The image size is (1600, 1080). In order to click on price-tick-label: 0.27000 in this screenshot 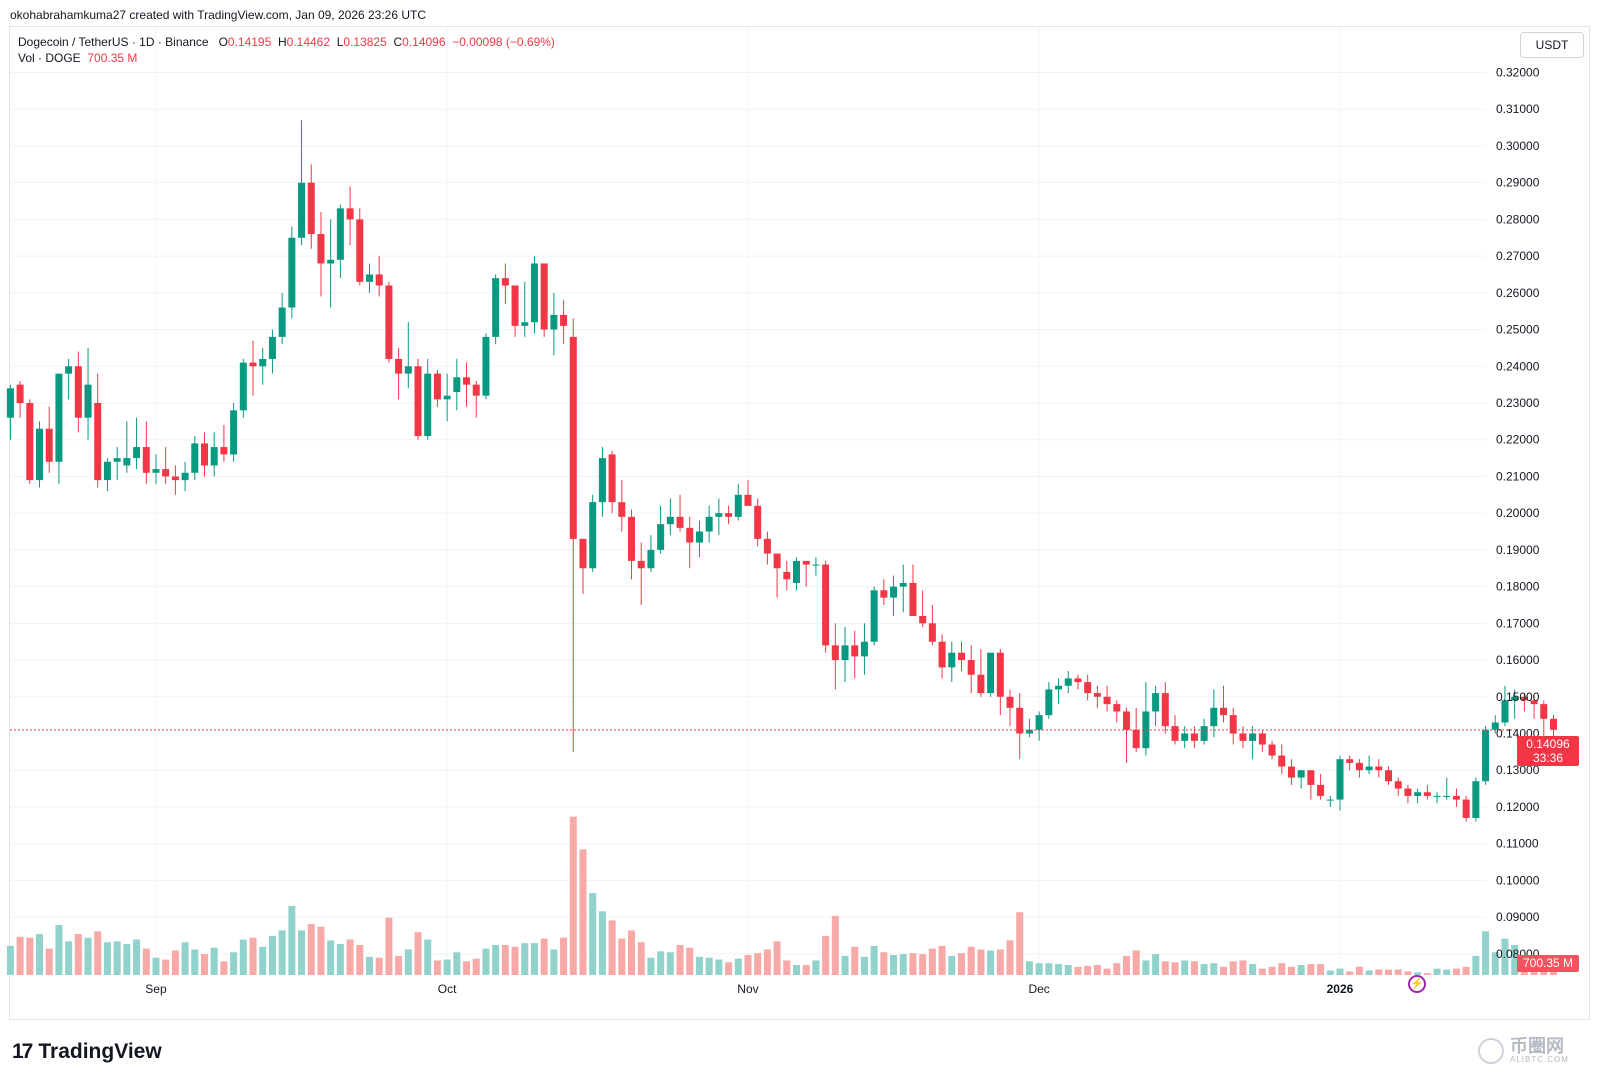, I will do `click(1518, 256)`.